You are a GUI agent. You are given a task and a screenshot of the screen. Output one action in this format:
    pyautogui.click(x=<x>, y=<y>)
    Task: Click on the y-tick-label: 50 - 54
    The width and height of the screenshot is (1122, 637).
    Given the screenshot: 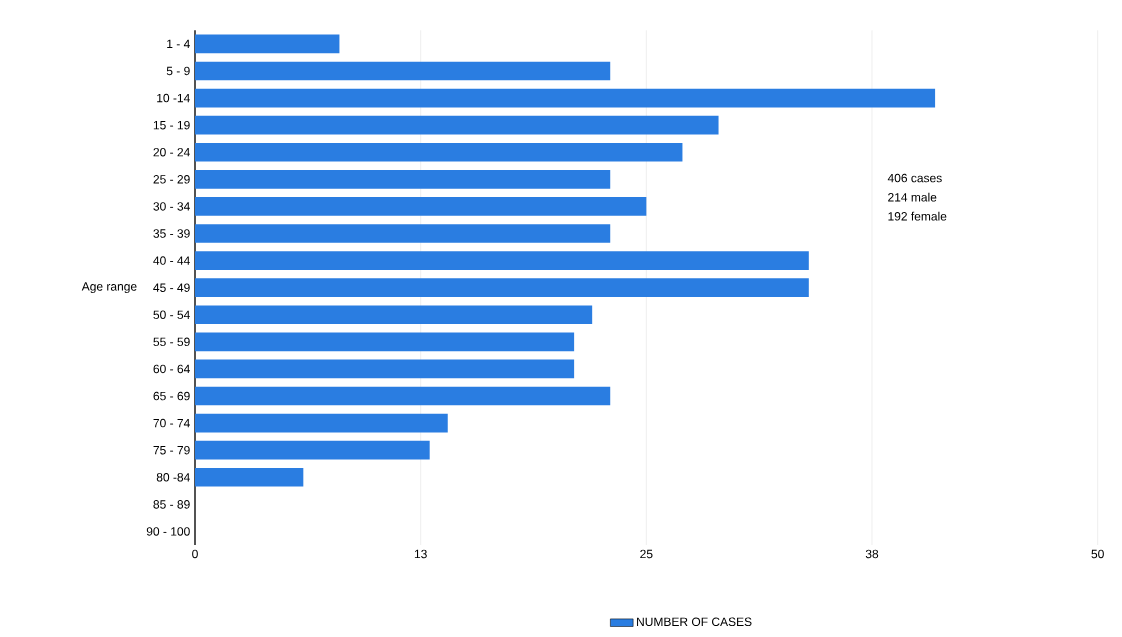 What is the action you would take?
    pyautogui.click(x=171, y=315)
    